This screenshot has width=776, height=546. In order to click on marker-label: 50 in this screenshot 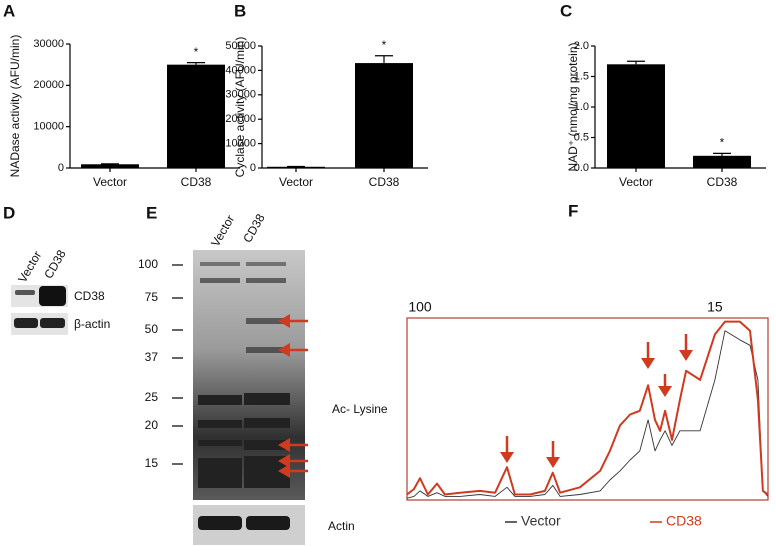, I will do `click(152, 329)`.